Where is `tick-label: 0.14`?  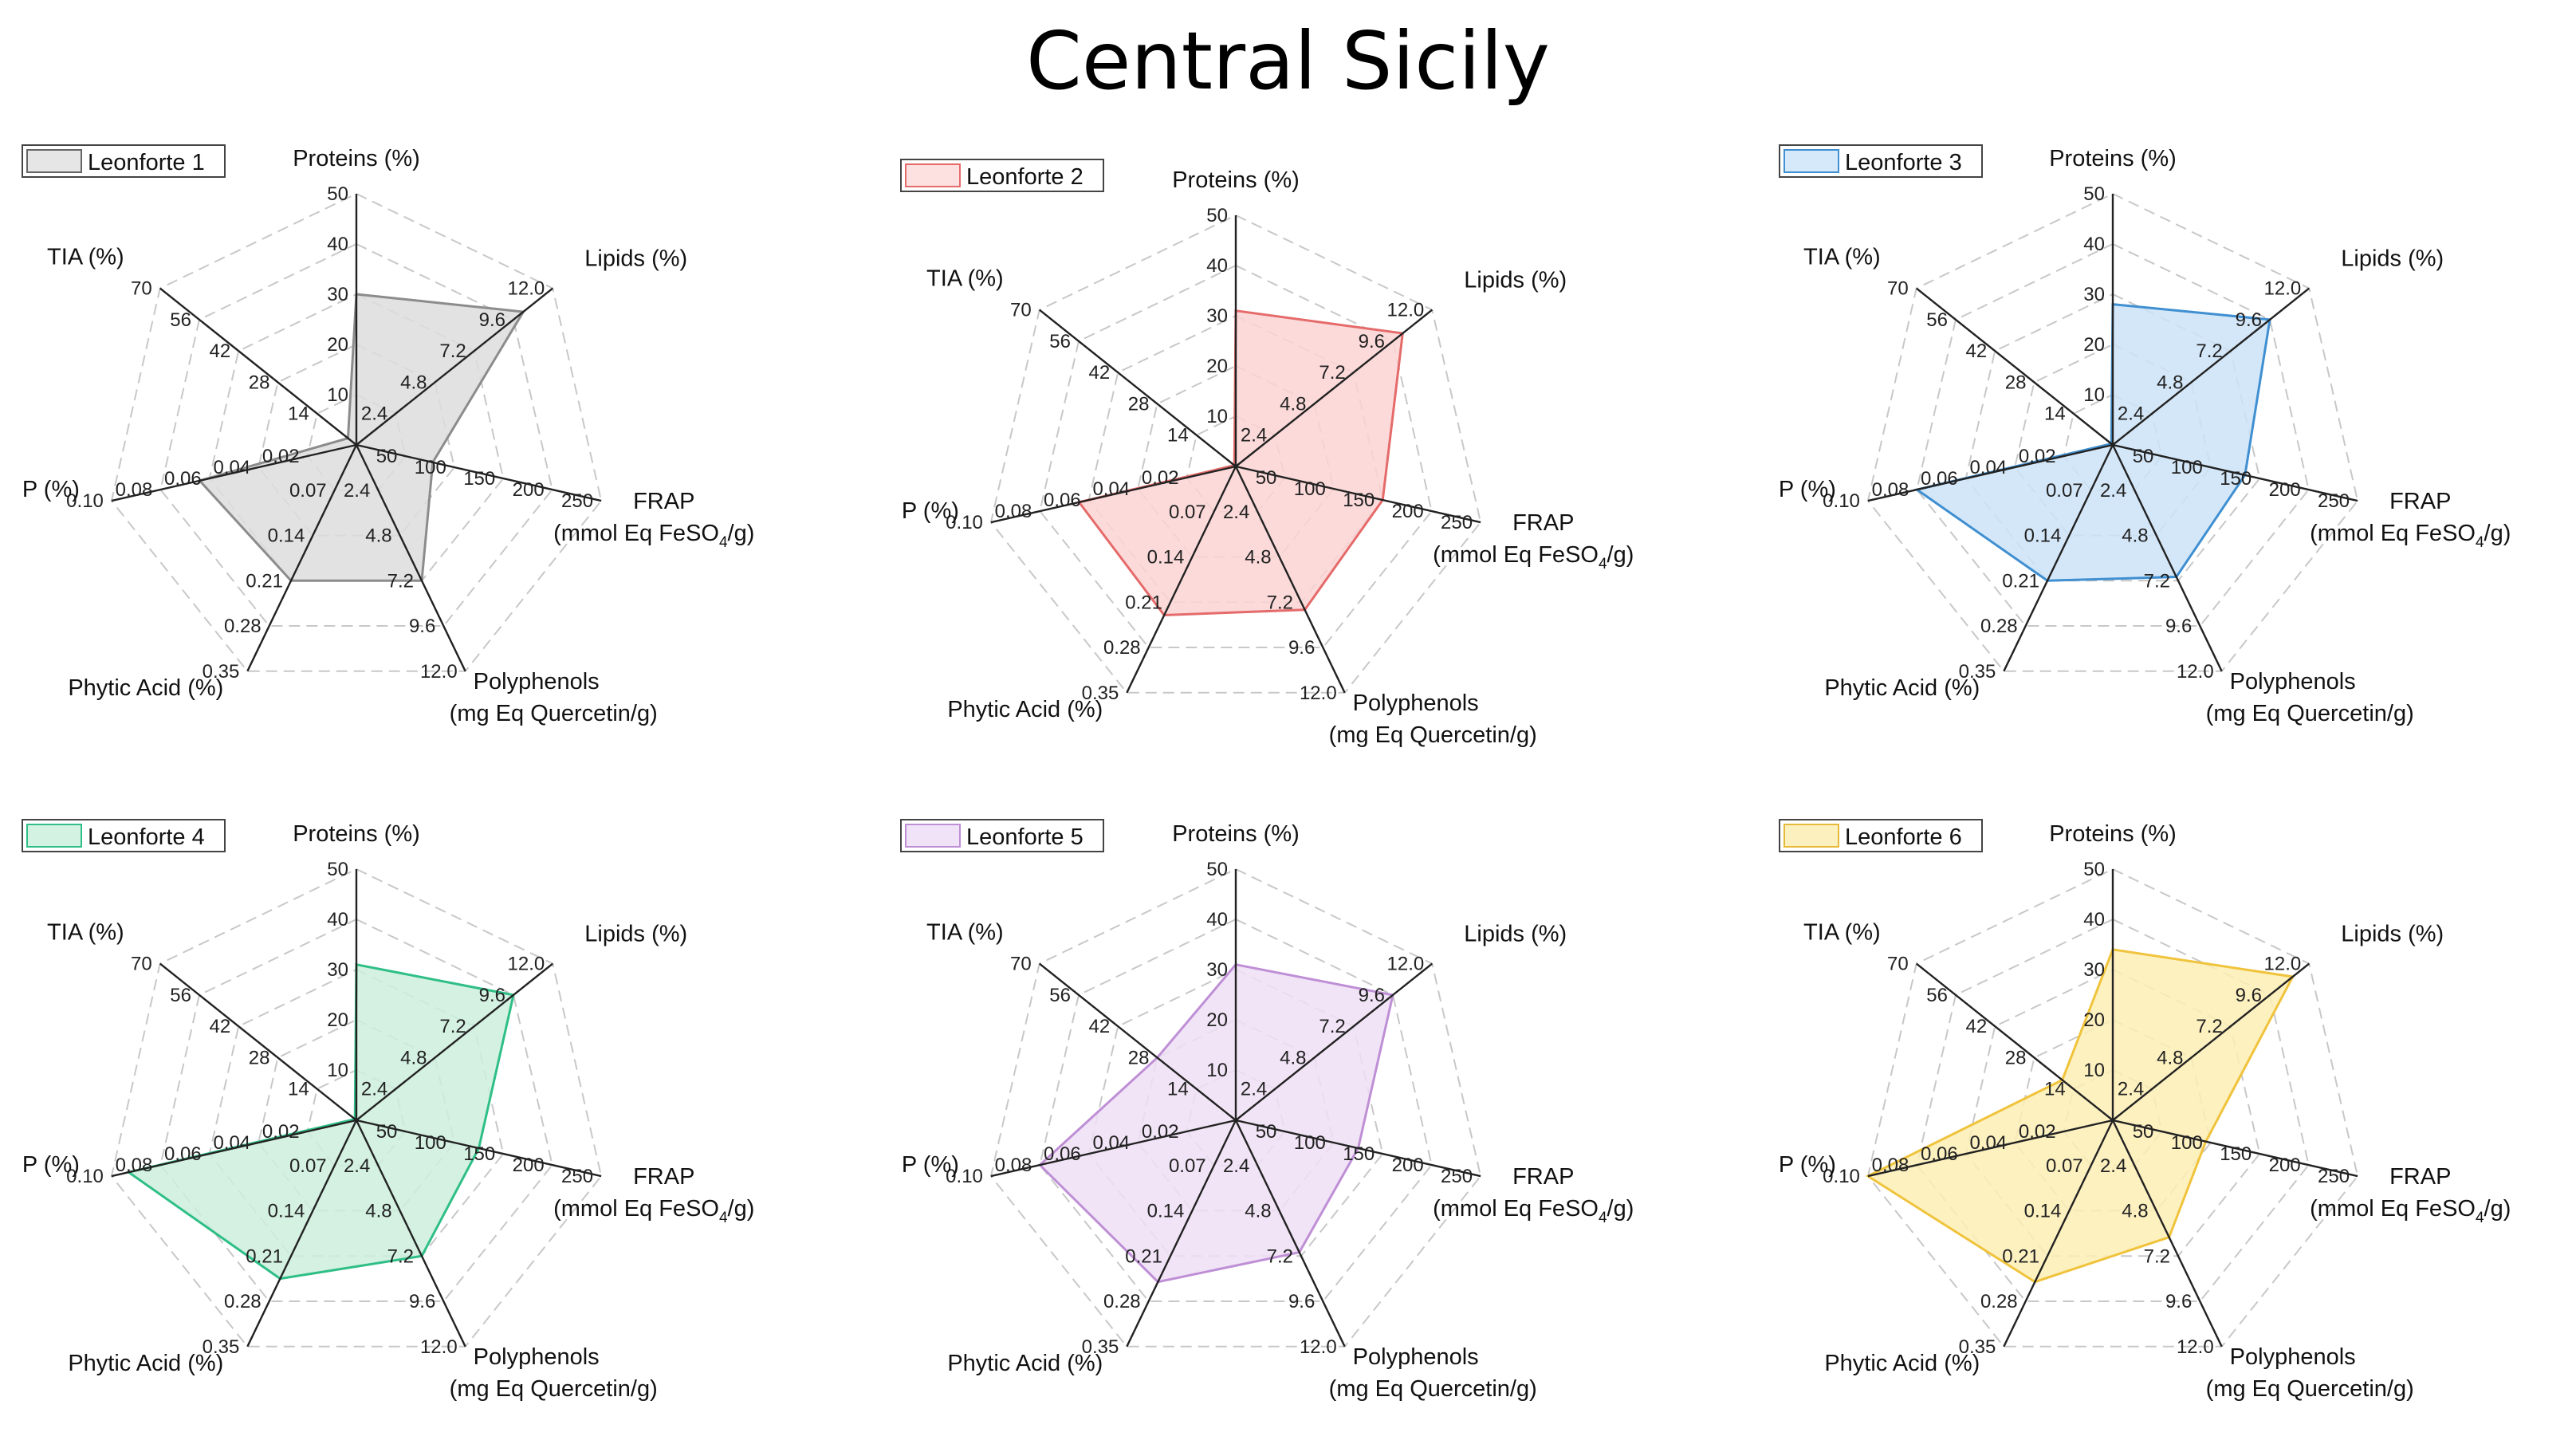 tick-label: 0.14 is located at coordinates (2043, 536).